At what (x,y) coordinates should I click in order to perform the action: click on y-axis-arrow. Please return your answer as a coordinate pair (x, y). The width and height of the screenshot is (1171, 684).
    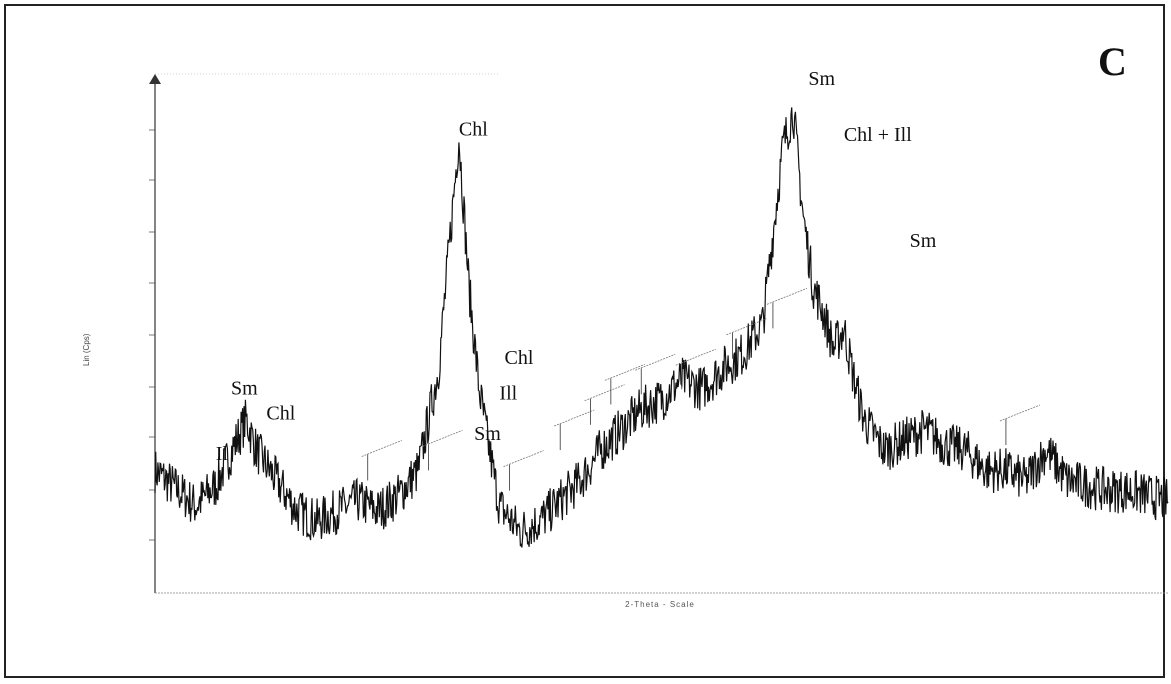
    Looking at the image, I should click on (155, 79).